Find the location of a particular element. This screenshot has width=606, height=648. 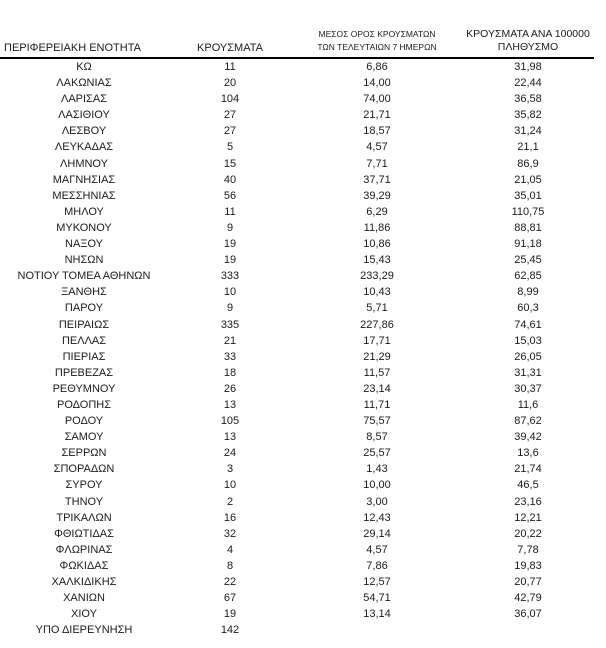

header-cases-per-100k-line1: ΚΡΟΥΣΜΑΤΑ ΑΝΑ 100000 is located at coordinates (528, 34).